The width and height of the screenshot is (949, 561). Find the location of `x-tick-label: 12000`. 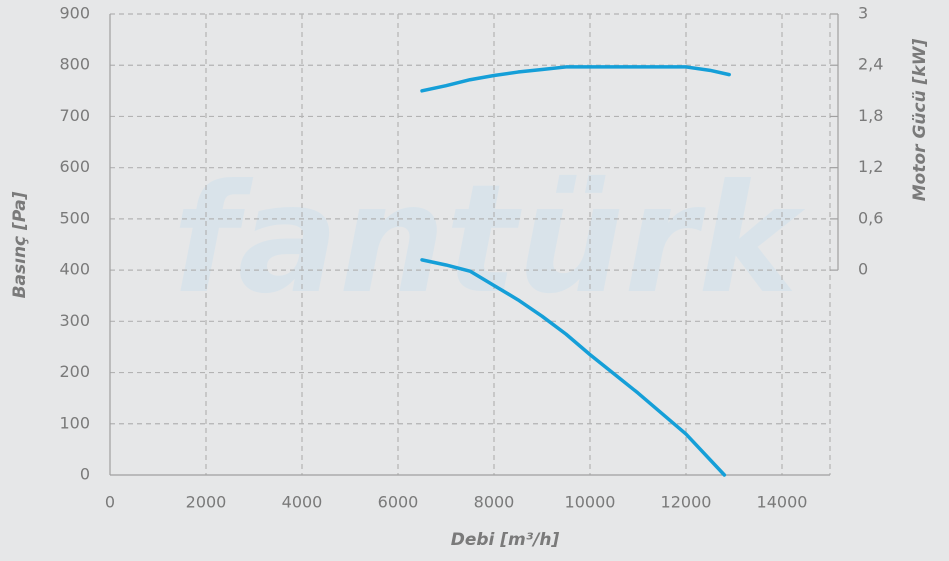

x-tick-label: 12000 is located at coordinates (686, 502).